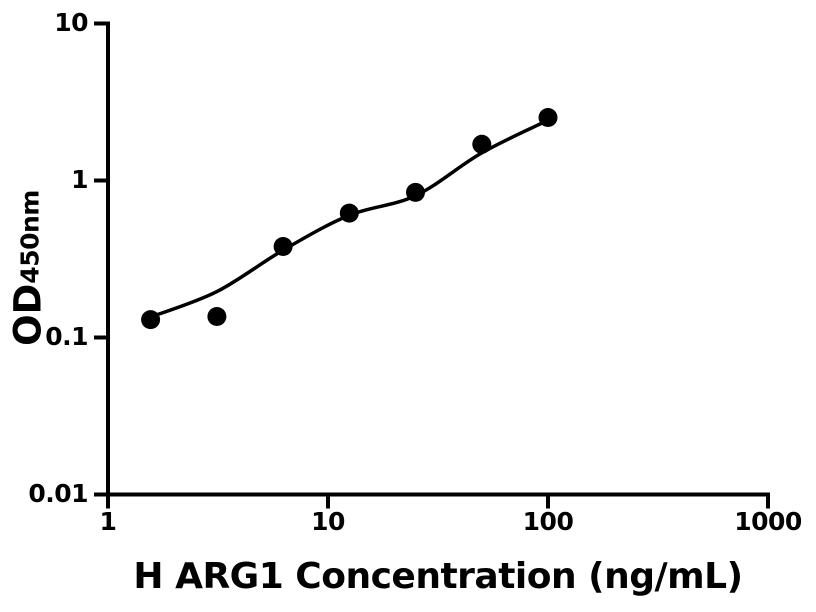 The height and width of the screenshot is (612, 816). I want to click on y-axis-title: OD450nm, so click(28, 268).